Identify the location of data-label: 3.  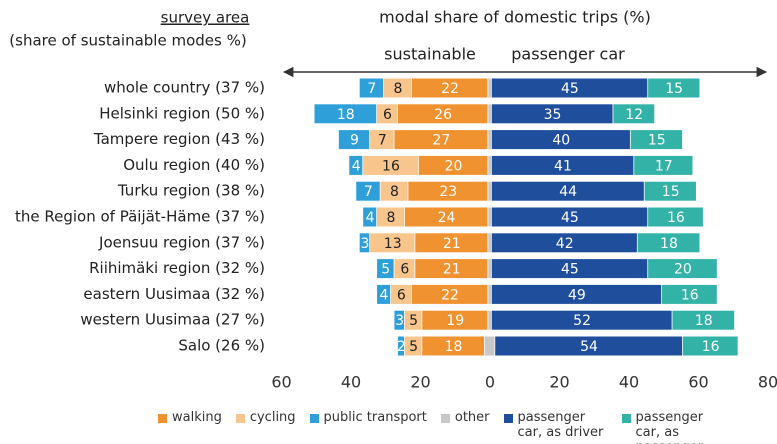
(399, 321).